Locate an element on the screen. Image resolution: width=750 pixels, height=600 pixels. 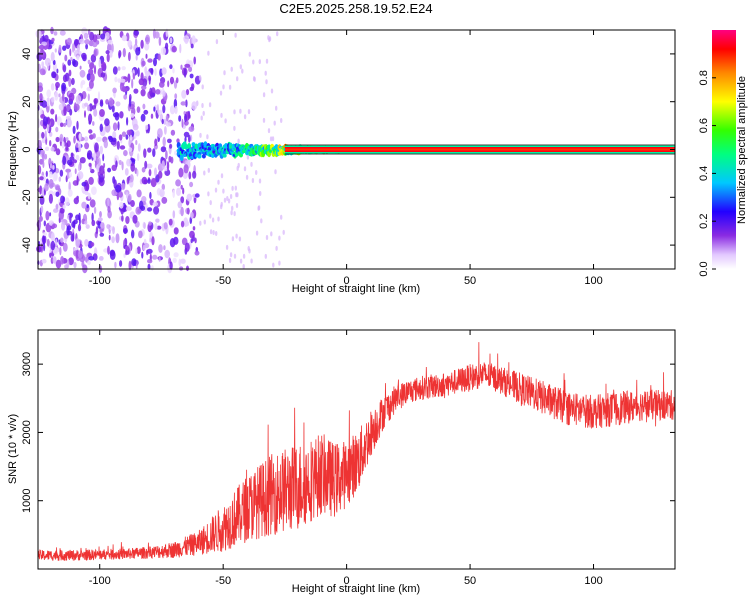
y-tick-label: 20 is located at coordinates (27, 102).